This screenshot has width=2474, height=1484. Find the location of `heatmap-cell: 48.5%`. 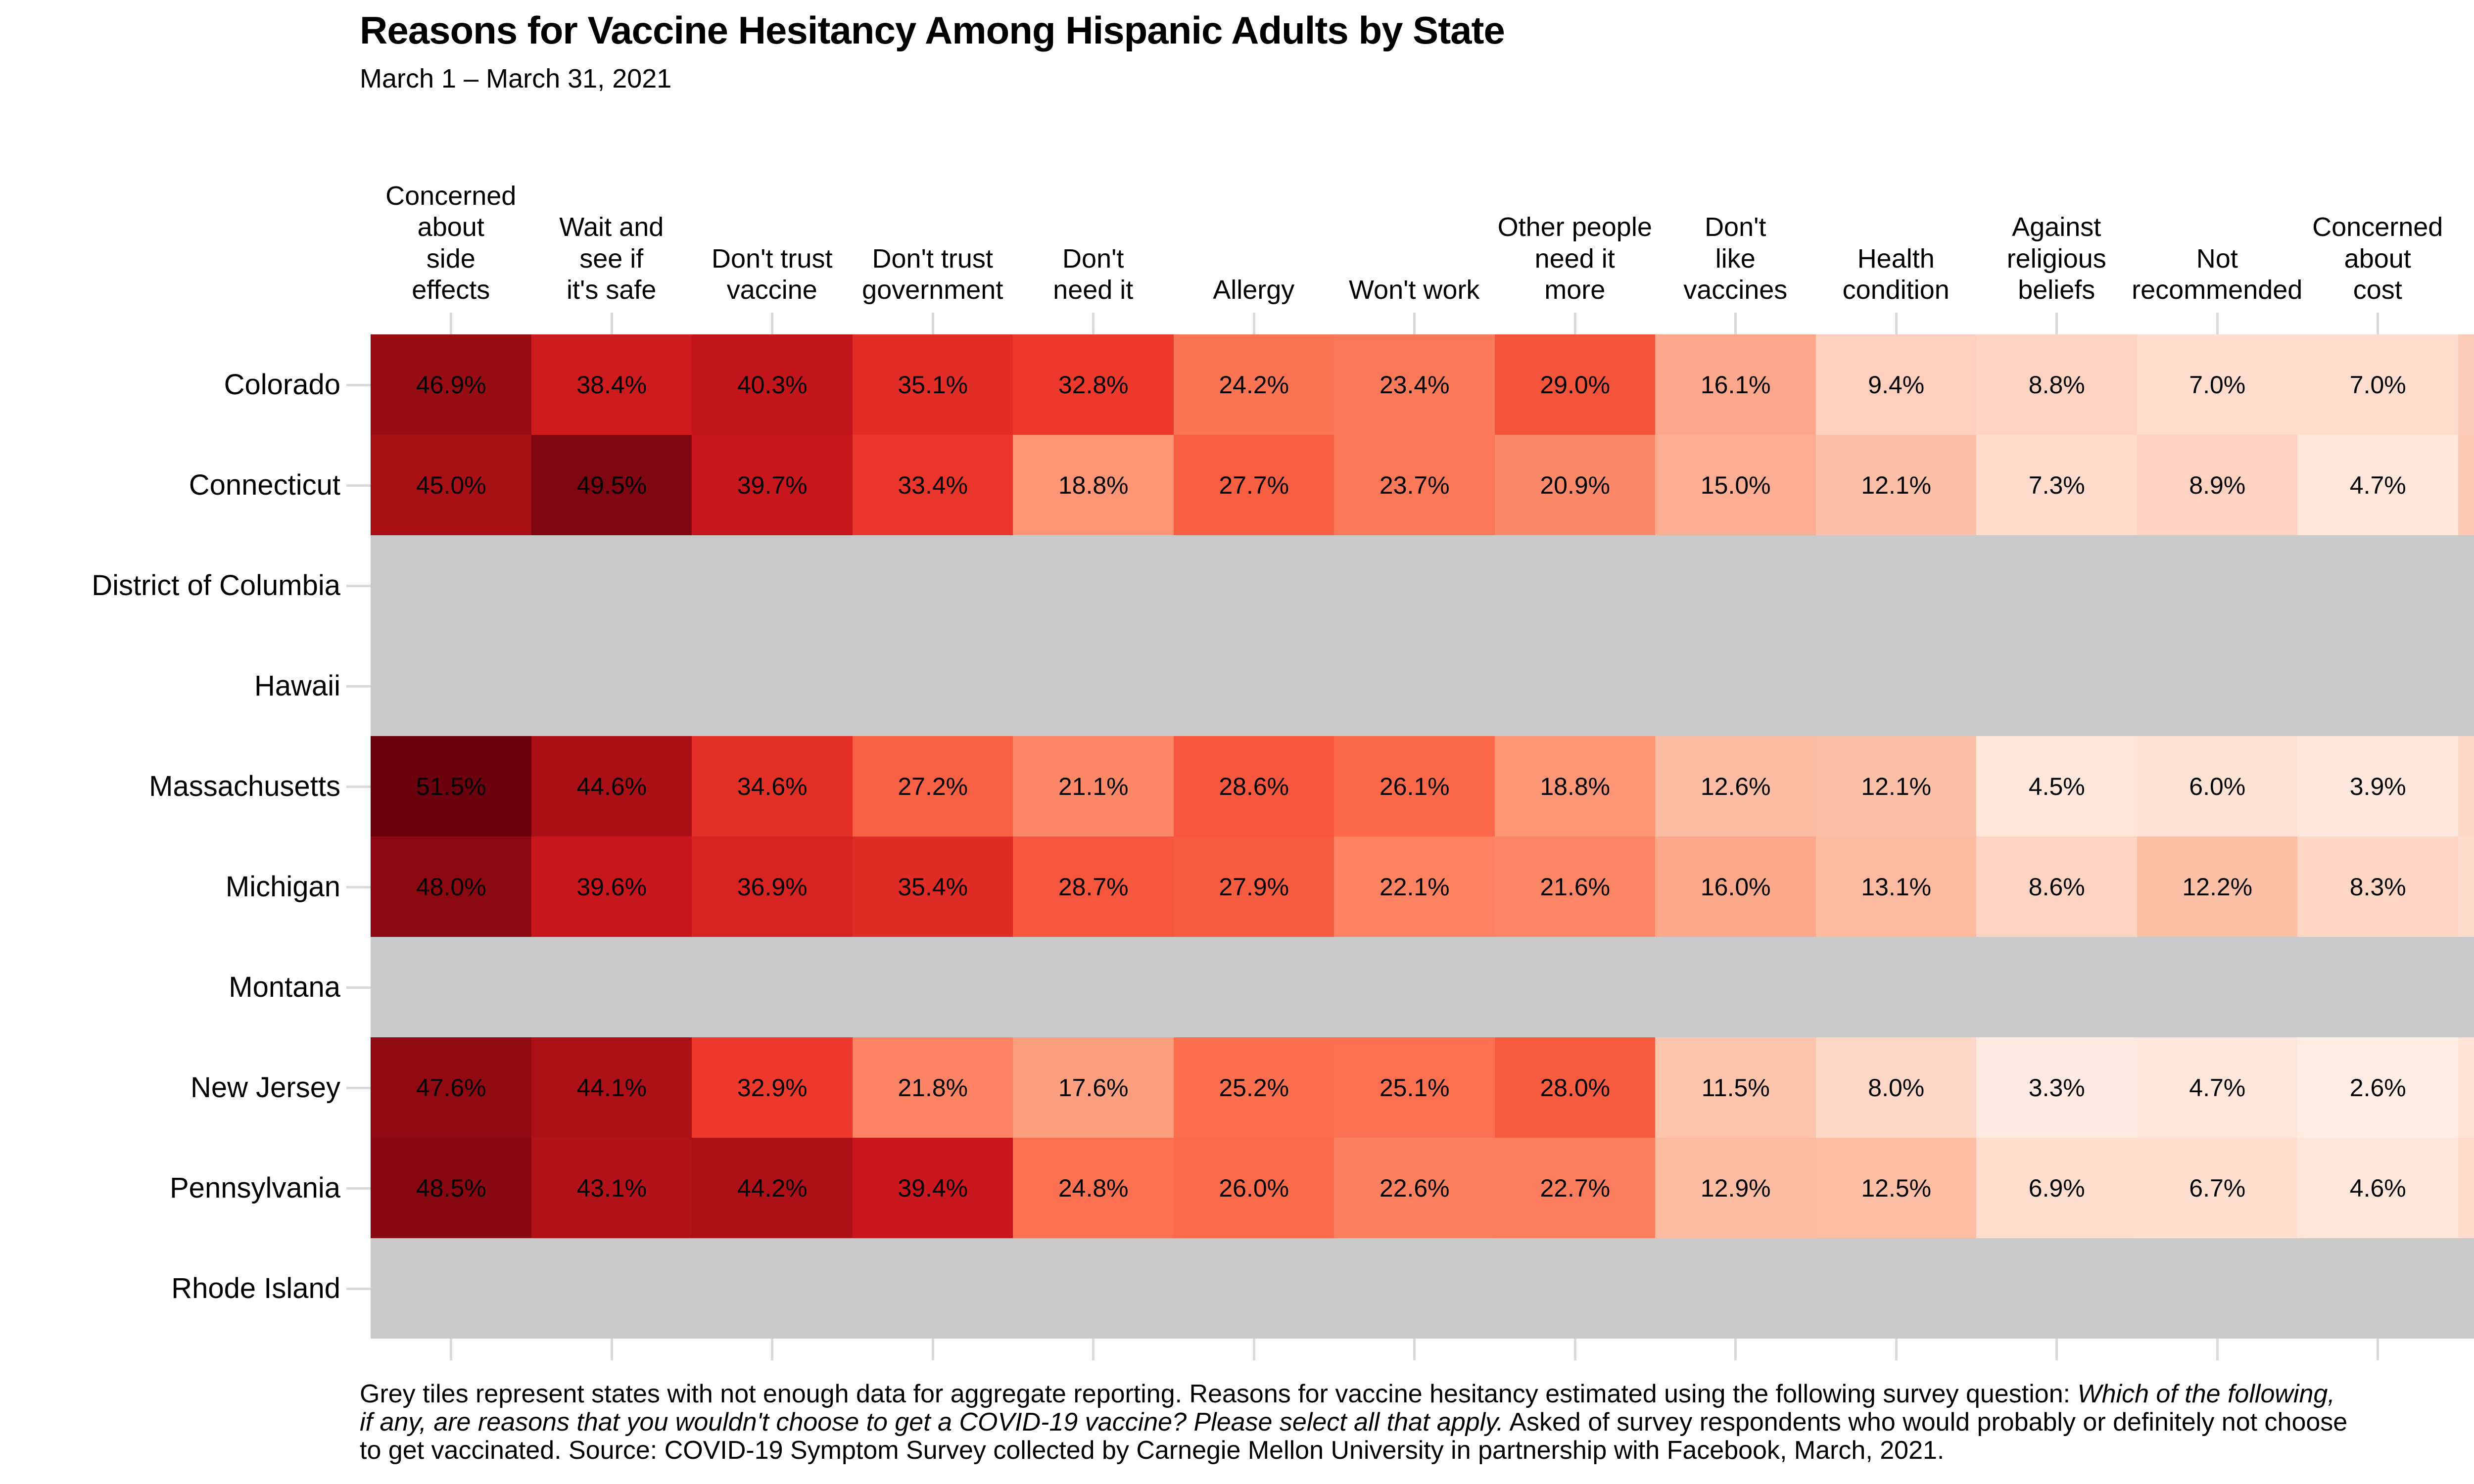

heatmap-cell: 48.5% is located at coordinates (452, 1188).